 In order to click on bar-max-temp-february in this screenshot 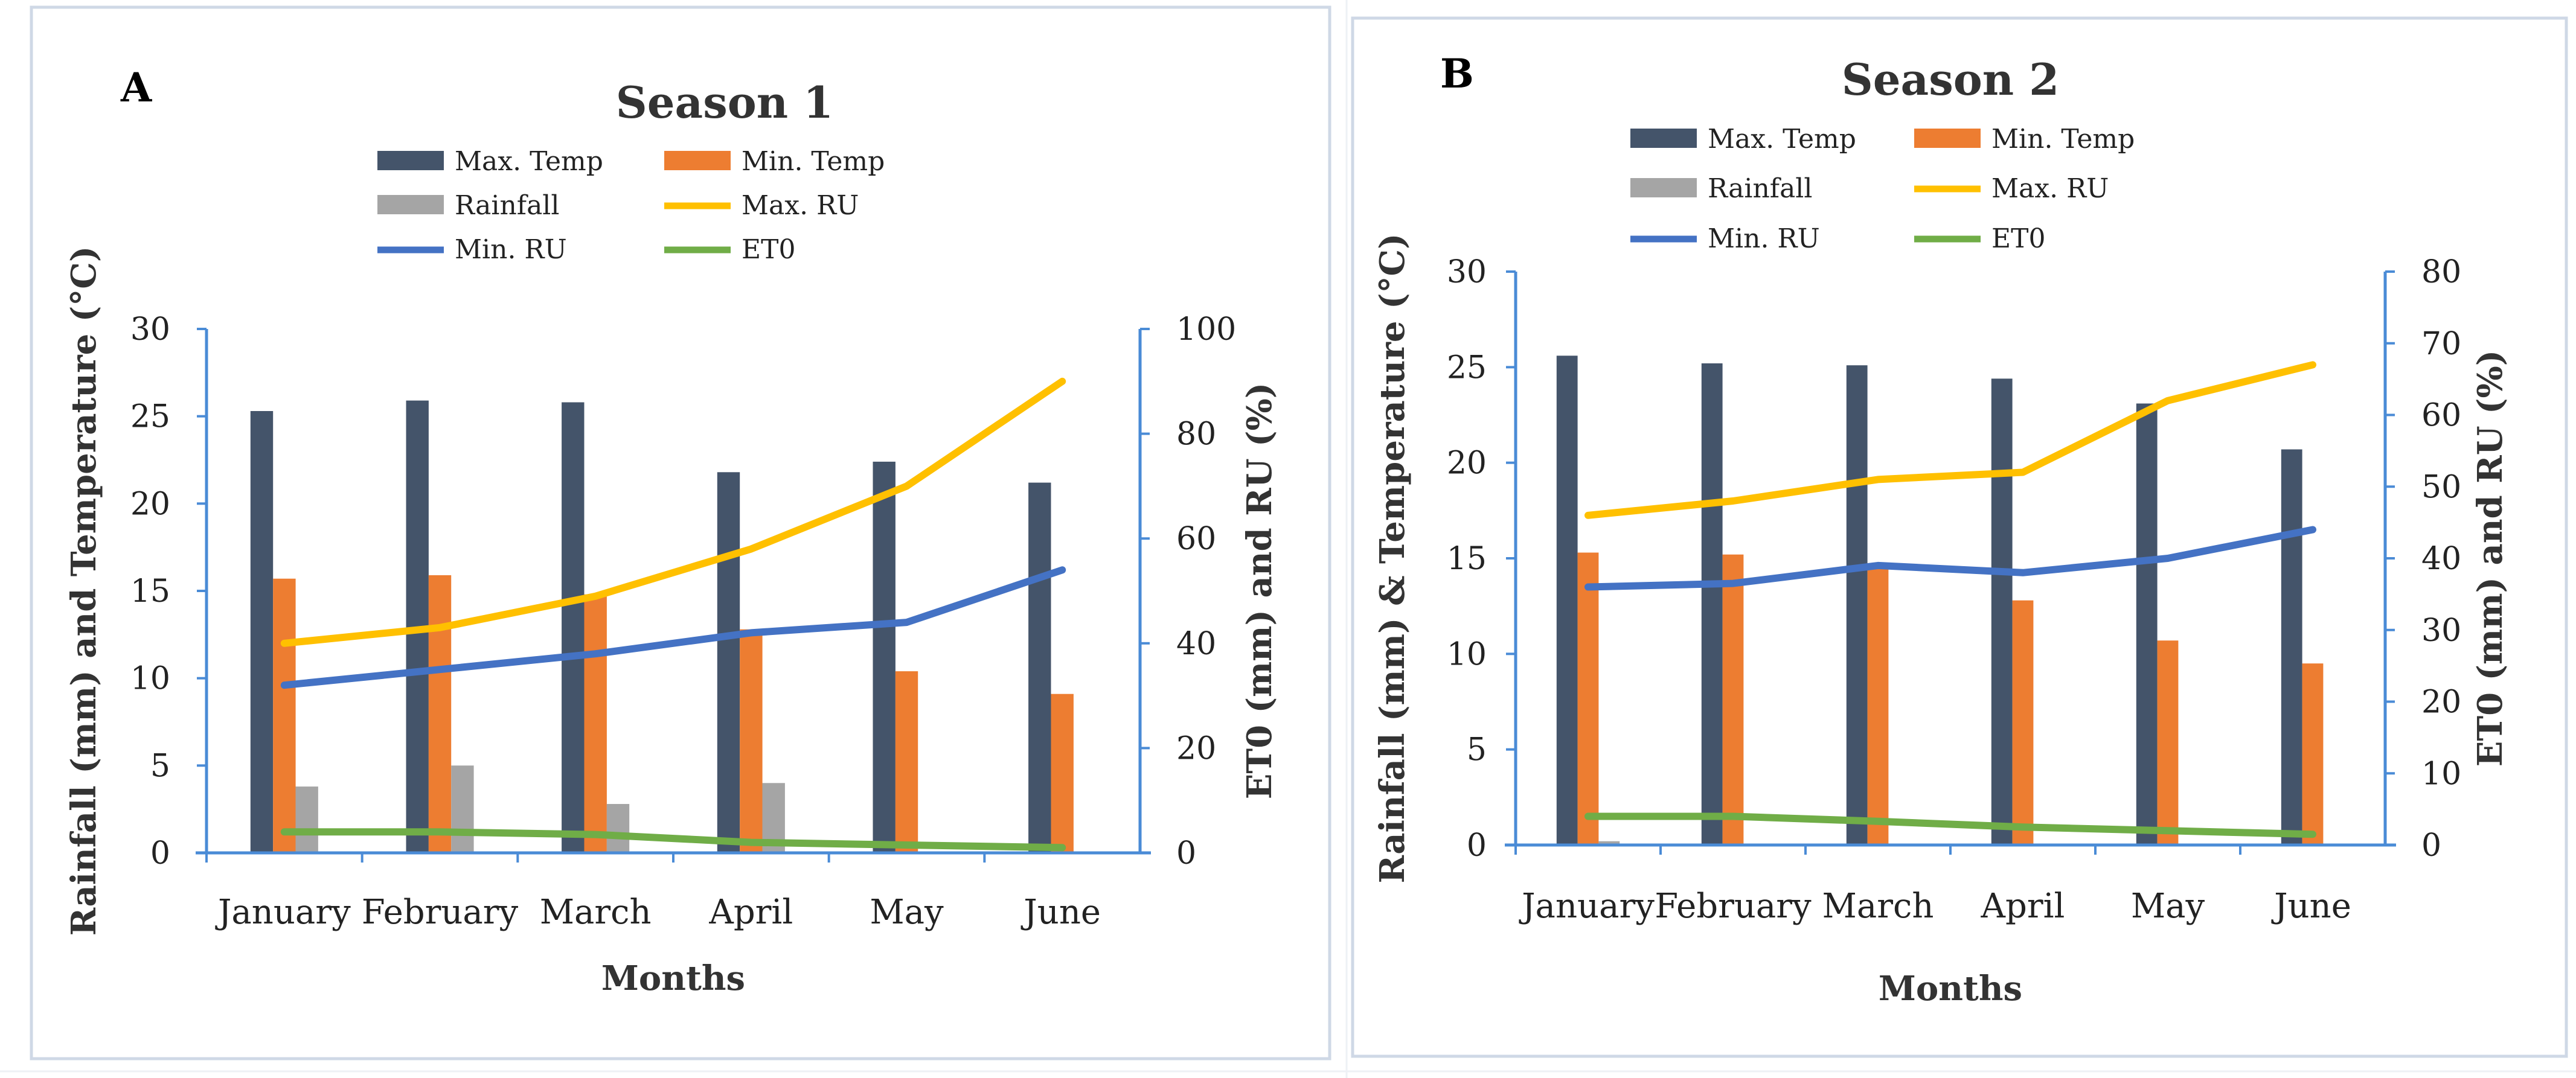, I will do `click(1712, 604)`.